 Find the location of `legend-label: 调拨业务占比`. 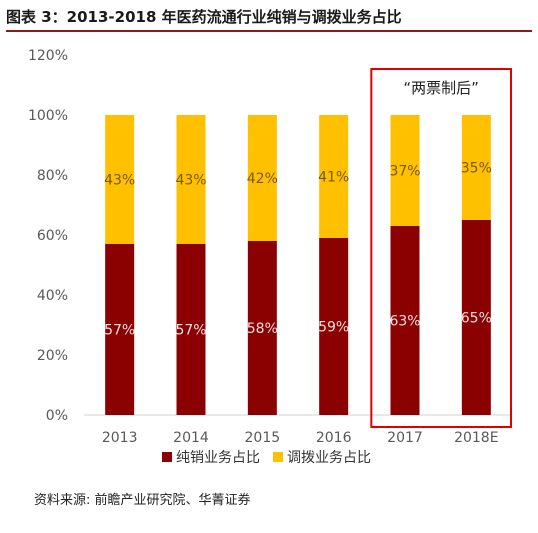

legend-label: 调拨业务占比 is located at coordinates (329, 458).